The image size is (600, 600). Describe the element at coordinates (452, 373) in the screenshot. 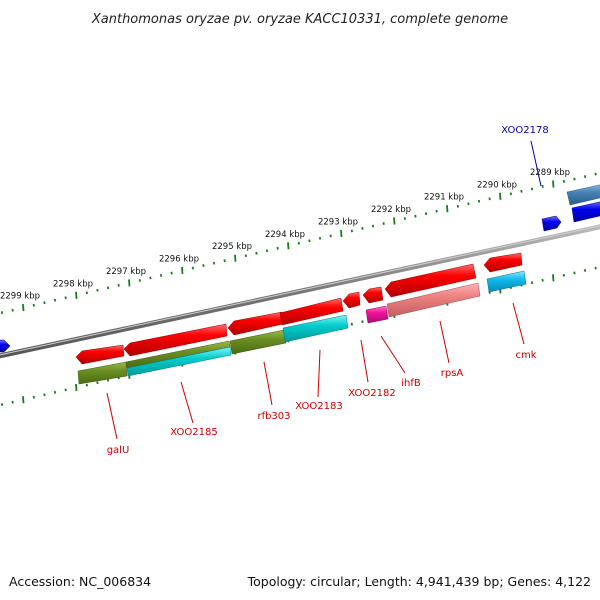

I see `gene-label-rpsA: rpsA` at that location.